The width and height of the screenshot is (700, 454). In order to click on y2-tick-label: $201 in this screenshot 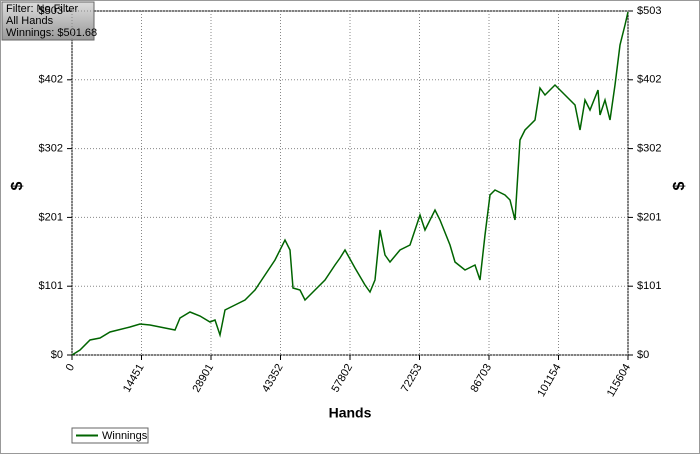, I will do `click(649, 217)`.